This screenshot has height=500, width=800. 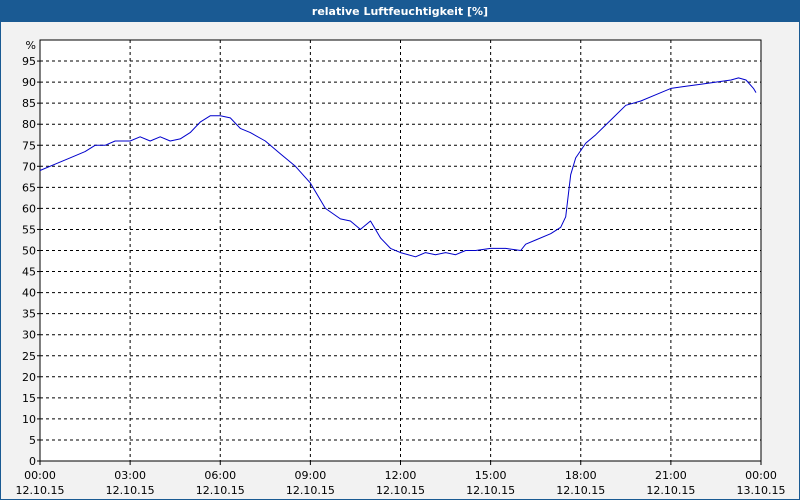 I want to click on y-tick-label: 60, so click(x=29, y=208).